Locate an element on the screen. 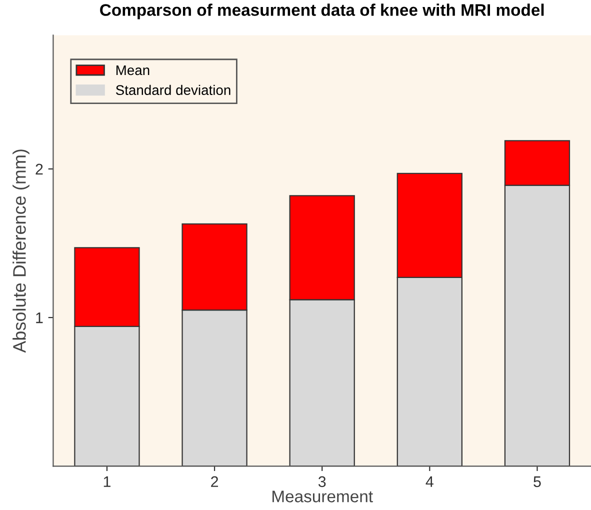 The image size is (591, 510). chart-title: Comparson of measurment data of knee with MRI model is located at coordinates (322, 12).